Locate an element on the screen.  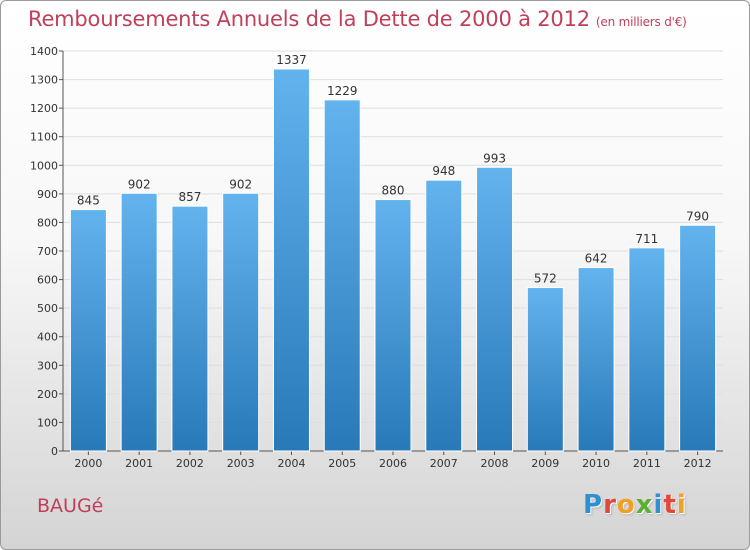
x-tick-label: 2002 is located at coordinates (190, 463).